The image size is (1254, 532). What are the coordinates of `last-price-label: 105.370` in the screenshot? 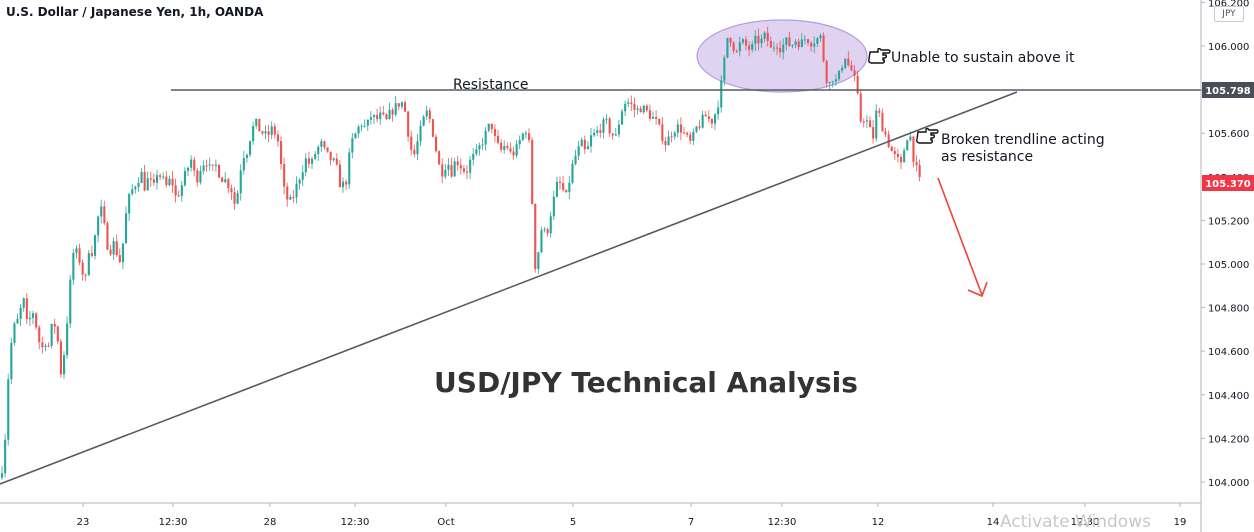 It's located at (1228, 183).